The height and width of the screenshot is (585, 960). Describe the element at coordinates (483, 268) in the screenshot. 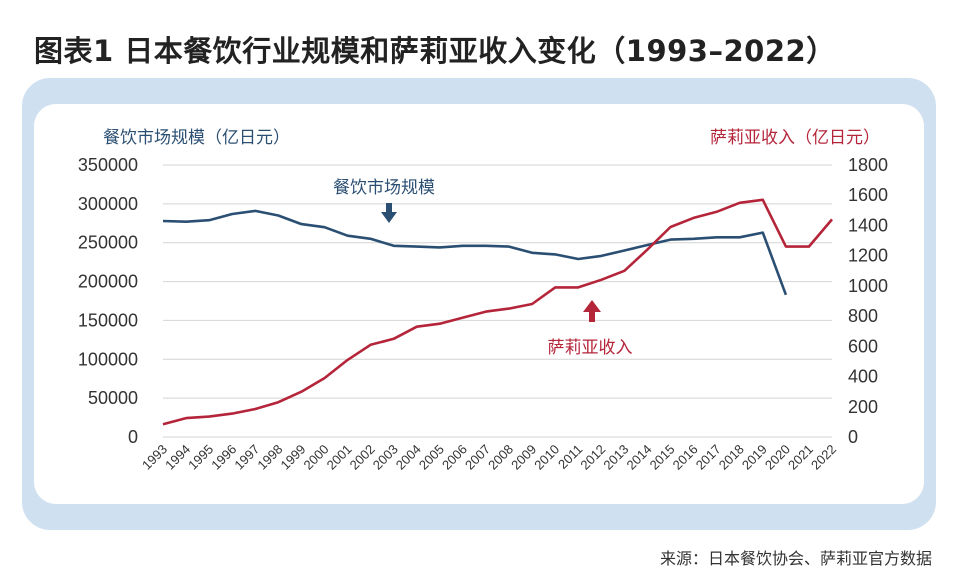

I see `annotations: 餐饮市场规模 萨莉亚收入` at that location.